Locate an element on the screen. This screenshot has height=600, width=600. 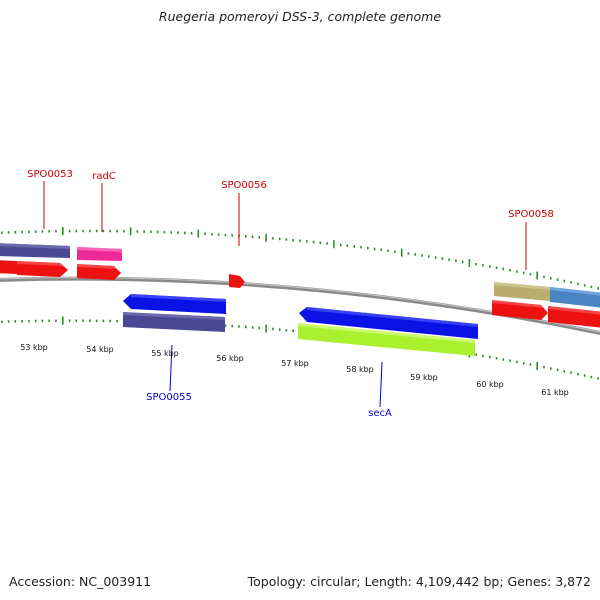
feature-spo0056-gene-arrow is located at coordinates (237, 281).